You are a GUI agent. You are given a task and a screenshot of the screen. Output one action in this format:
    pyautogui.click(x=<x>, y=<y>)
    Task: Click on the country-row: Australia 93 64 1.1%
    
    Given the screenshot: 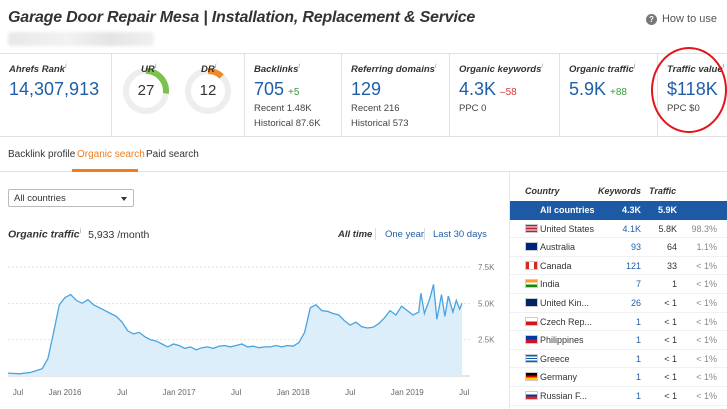 What is the action you would take?
    pyautogui.click(x=618, y=247)
    